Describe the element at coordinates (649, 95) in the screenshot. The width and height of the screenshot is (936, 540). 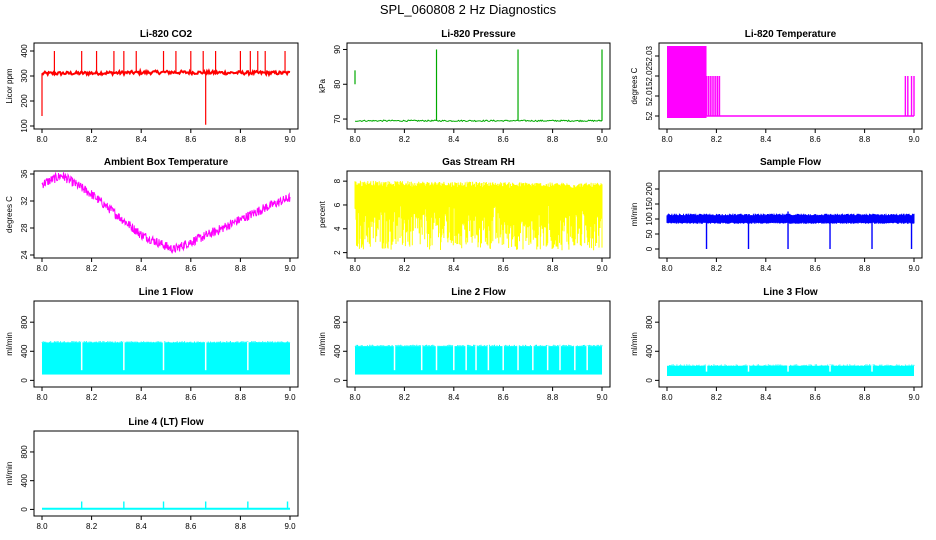
I see `y-tick-label: 52.01` at that location.